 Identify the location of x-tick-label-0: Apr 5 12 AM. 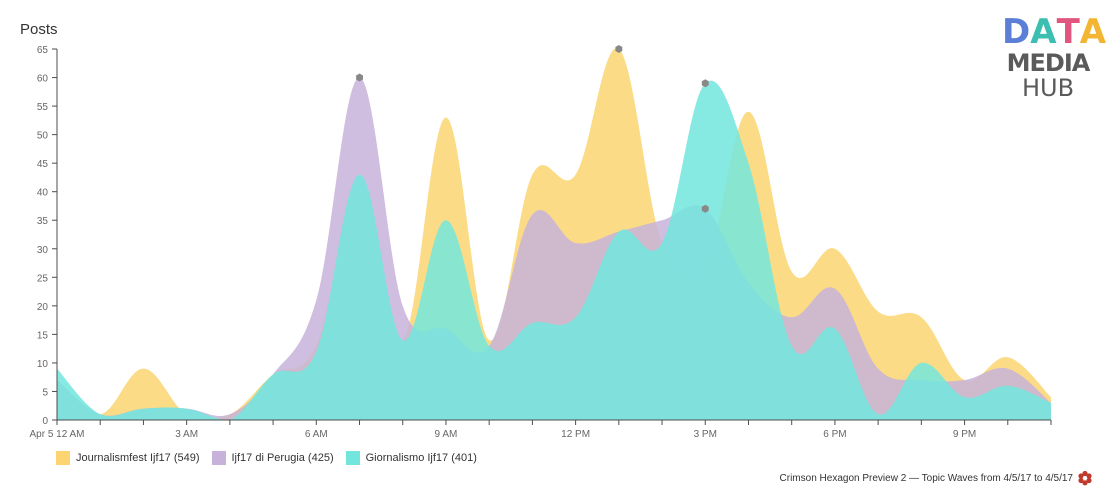
(56, 434).